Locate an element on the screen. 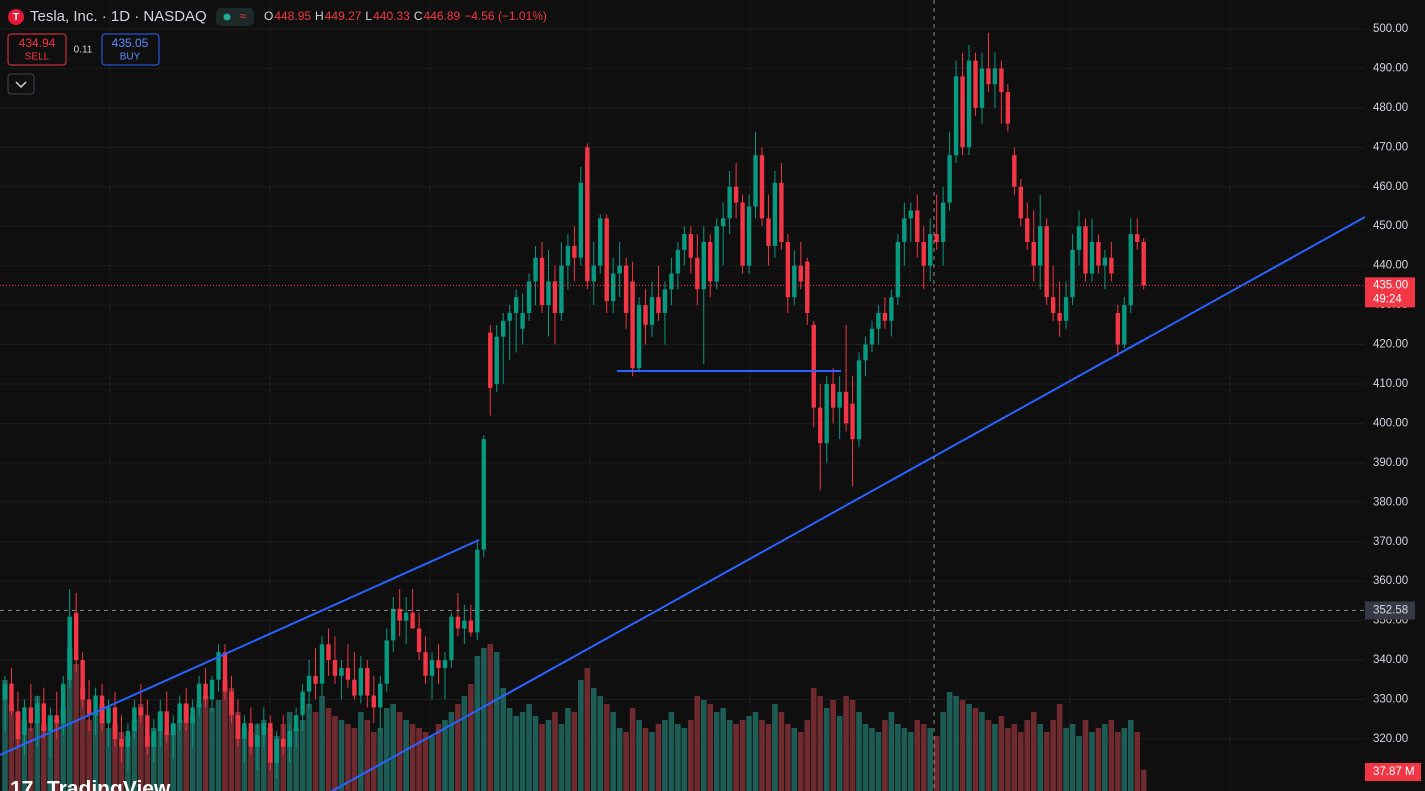 The image size is (1425, 791). sell-button is located at coordinates (37, 49).